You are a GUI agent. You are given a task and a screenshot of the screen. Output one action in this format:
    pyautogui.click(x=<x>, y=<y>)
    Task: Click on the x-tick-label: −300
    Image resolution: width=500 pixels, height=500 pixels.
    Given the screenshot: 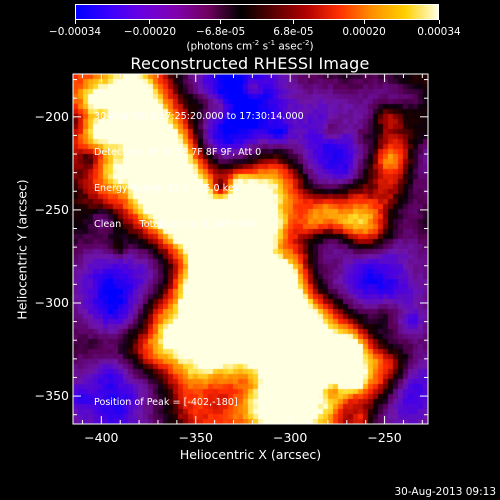 What is the action you would take?
    pyautogui.click(x=290, y=437)
    